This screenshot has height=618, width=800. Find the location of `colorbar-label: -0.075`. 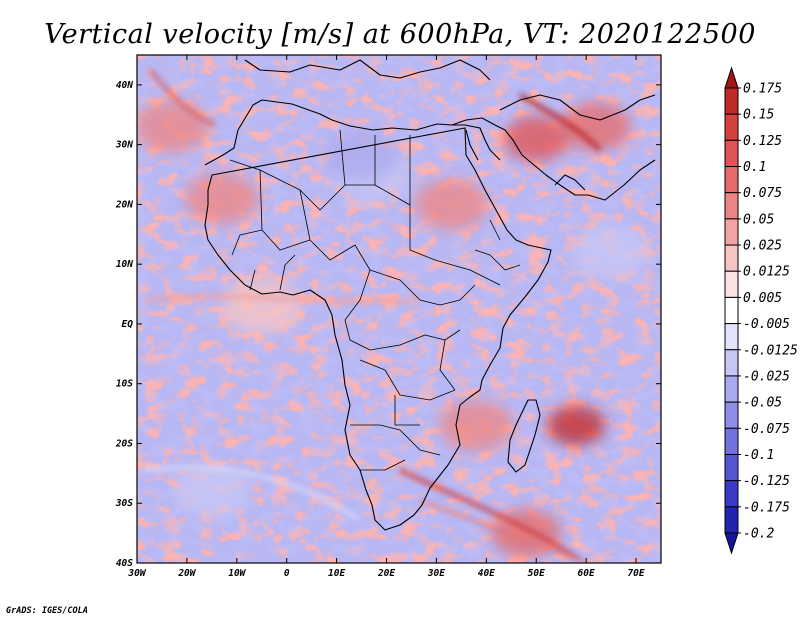

colorbar-label: -0.075 is located at coordinates (766, 429).